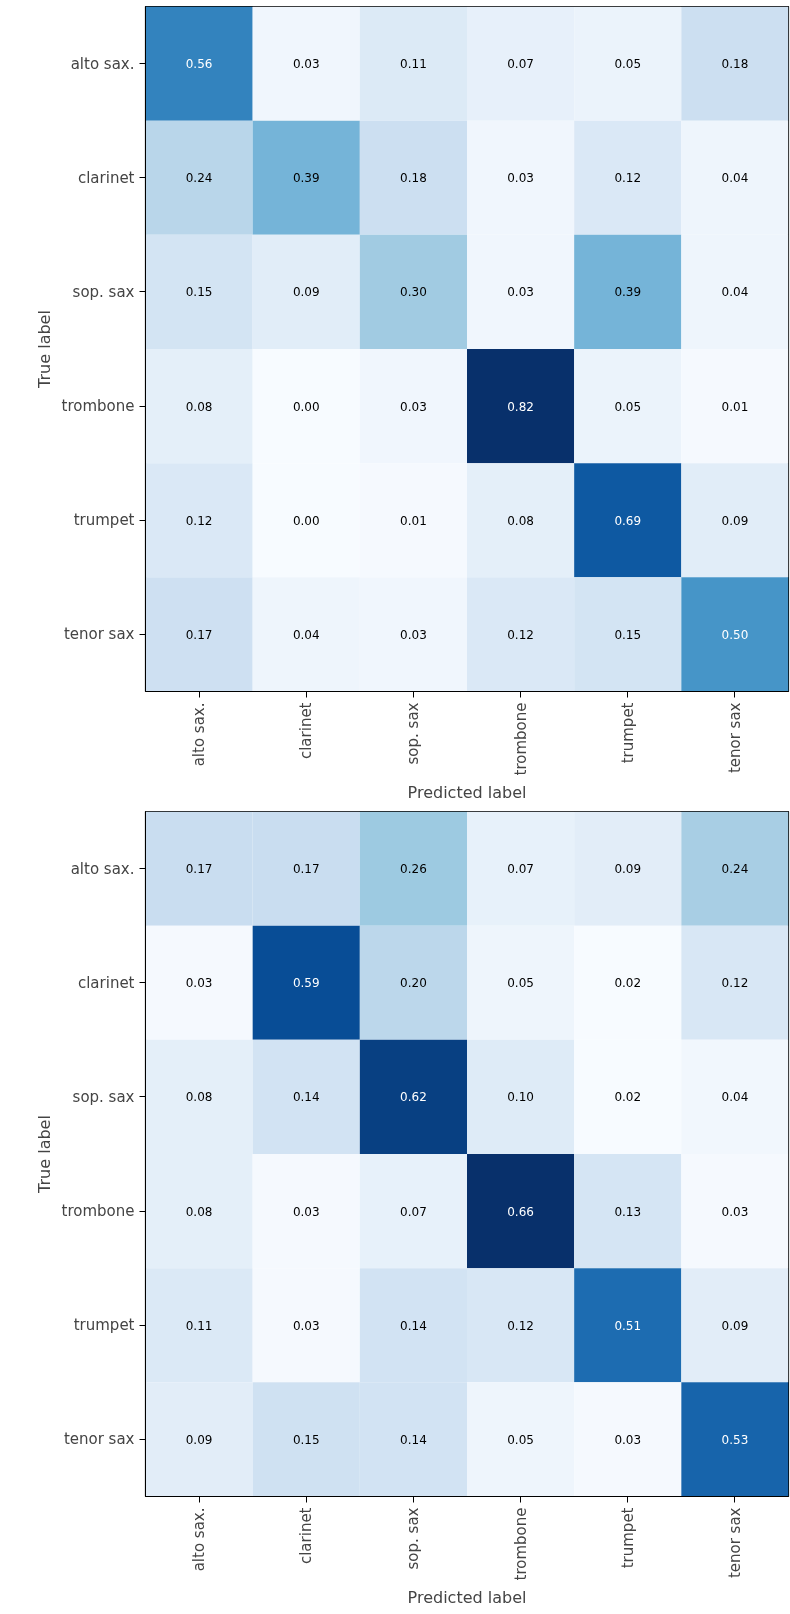 This screenshot has width=790, height=1614. Describe the element at coordinates (628, 1325) in the screenshot. I see `data-label: 0.51` at that location.